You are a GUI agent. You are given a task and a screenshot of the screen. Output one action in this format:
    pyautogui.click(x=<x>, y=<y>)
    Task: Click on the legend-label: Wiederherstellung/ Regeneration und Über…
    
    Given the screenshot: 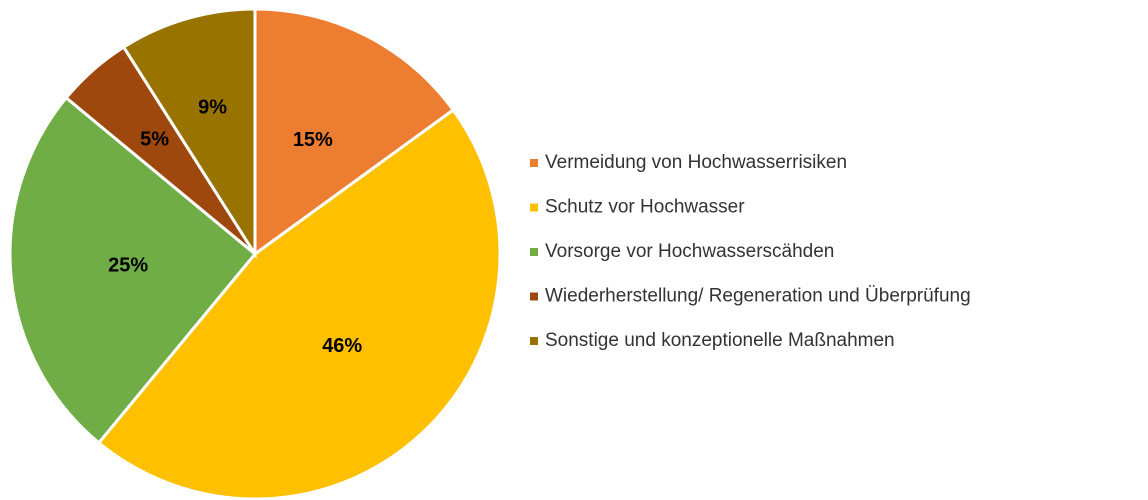 What is the action you would take?
    pyautogui.click(x=758, y=296)
    